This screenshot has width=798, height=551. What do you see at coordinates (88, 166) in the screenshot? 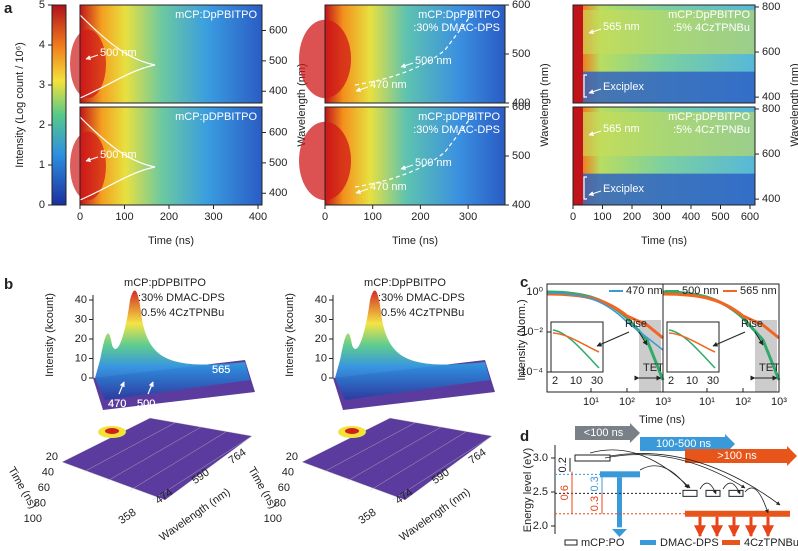
I see `hot-region` at bounding box center [88, 166].